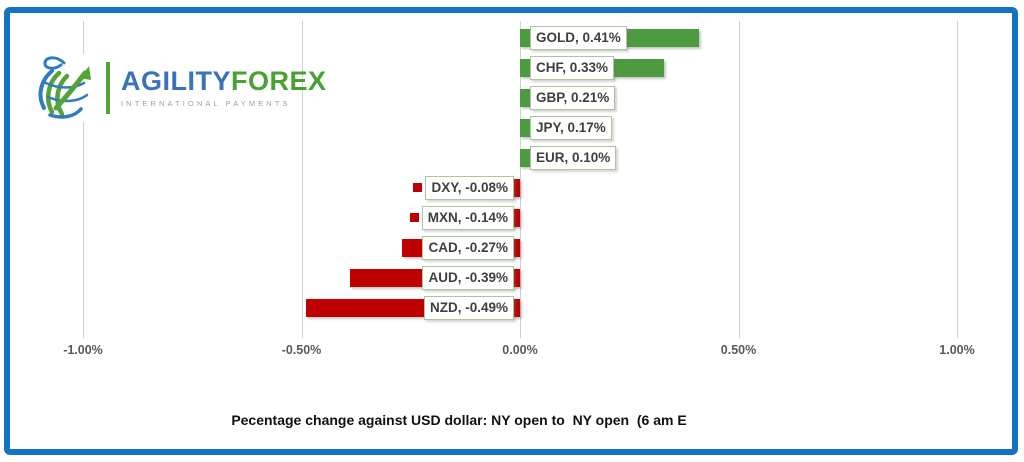 The height and width of the screenshot is (462, 1024). Describe the element at coordinates (468, 307) in the screenshot. I see `data-label-nzd: NZD, -0.49%` at that location.